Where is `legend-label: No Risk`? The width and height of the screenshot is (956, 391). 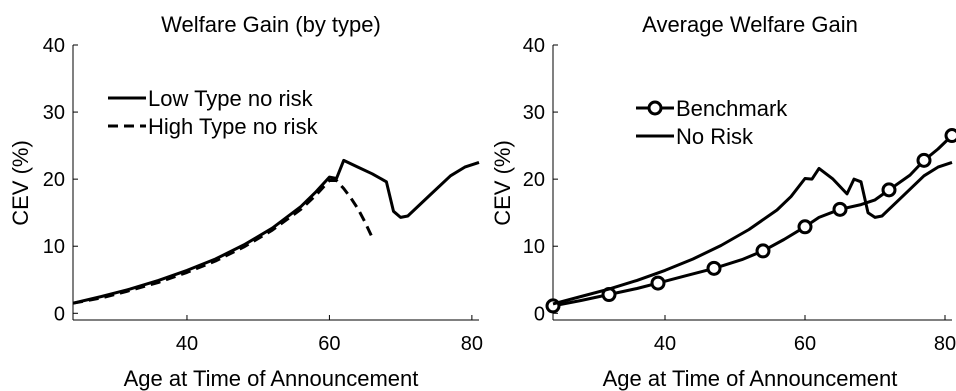 legend-label: No Risk is located at coordinates (715, 136).